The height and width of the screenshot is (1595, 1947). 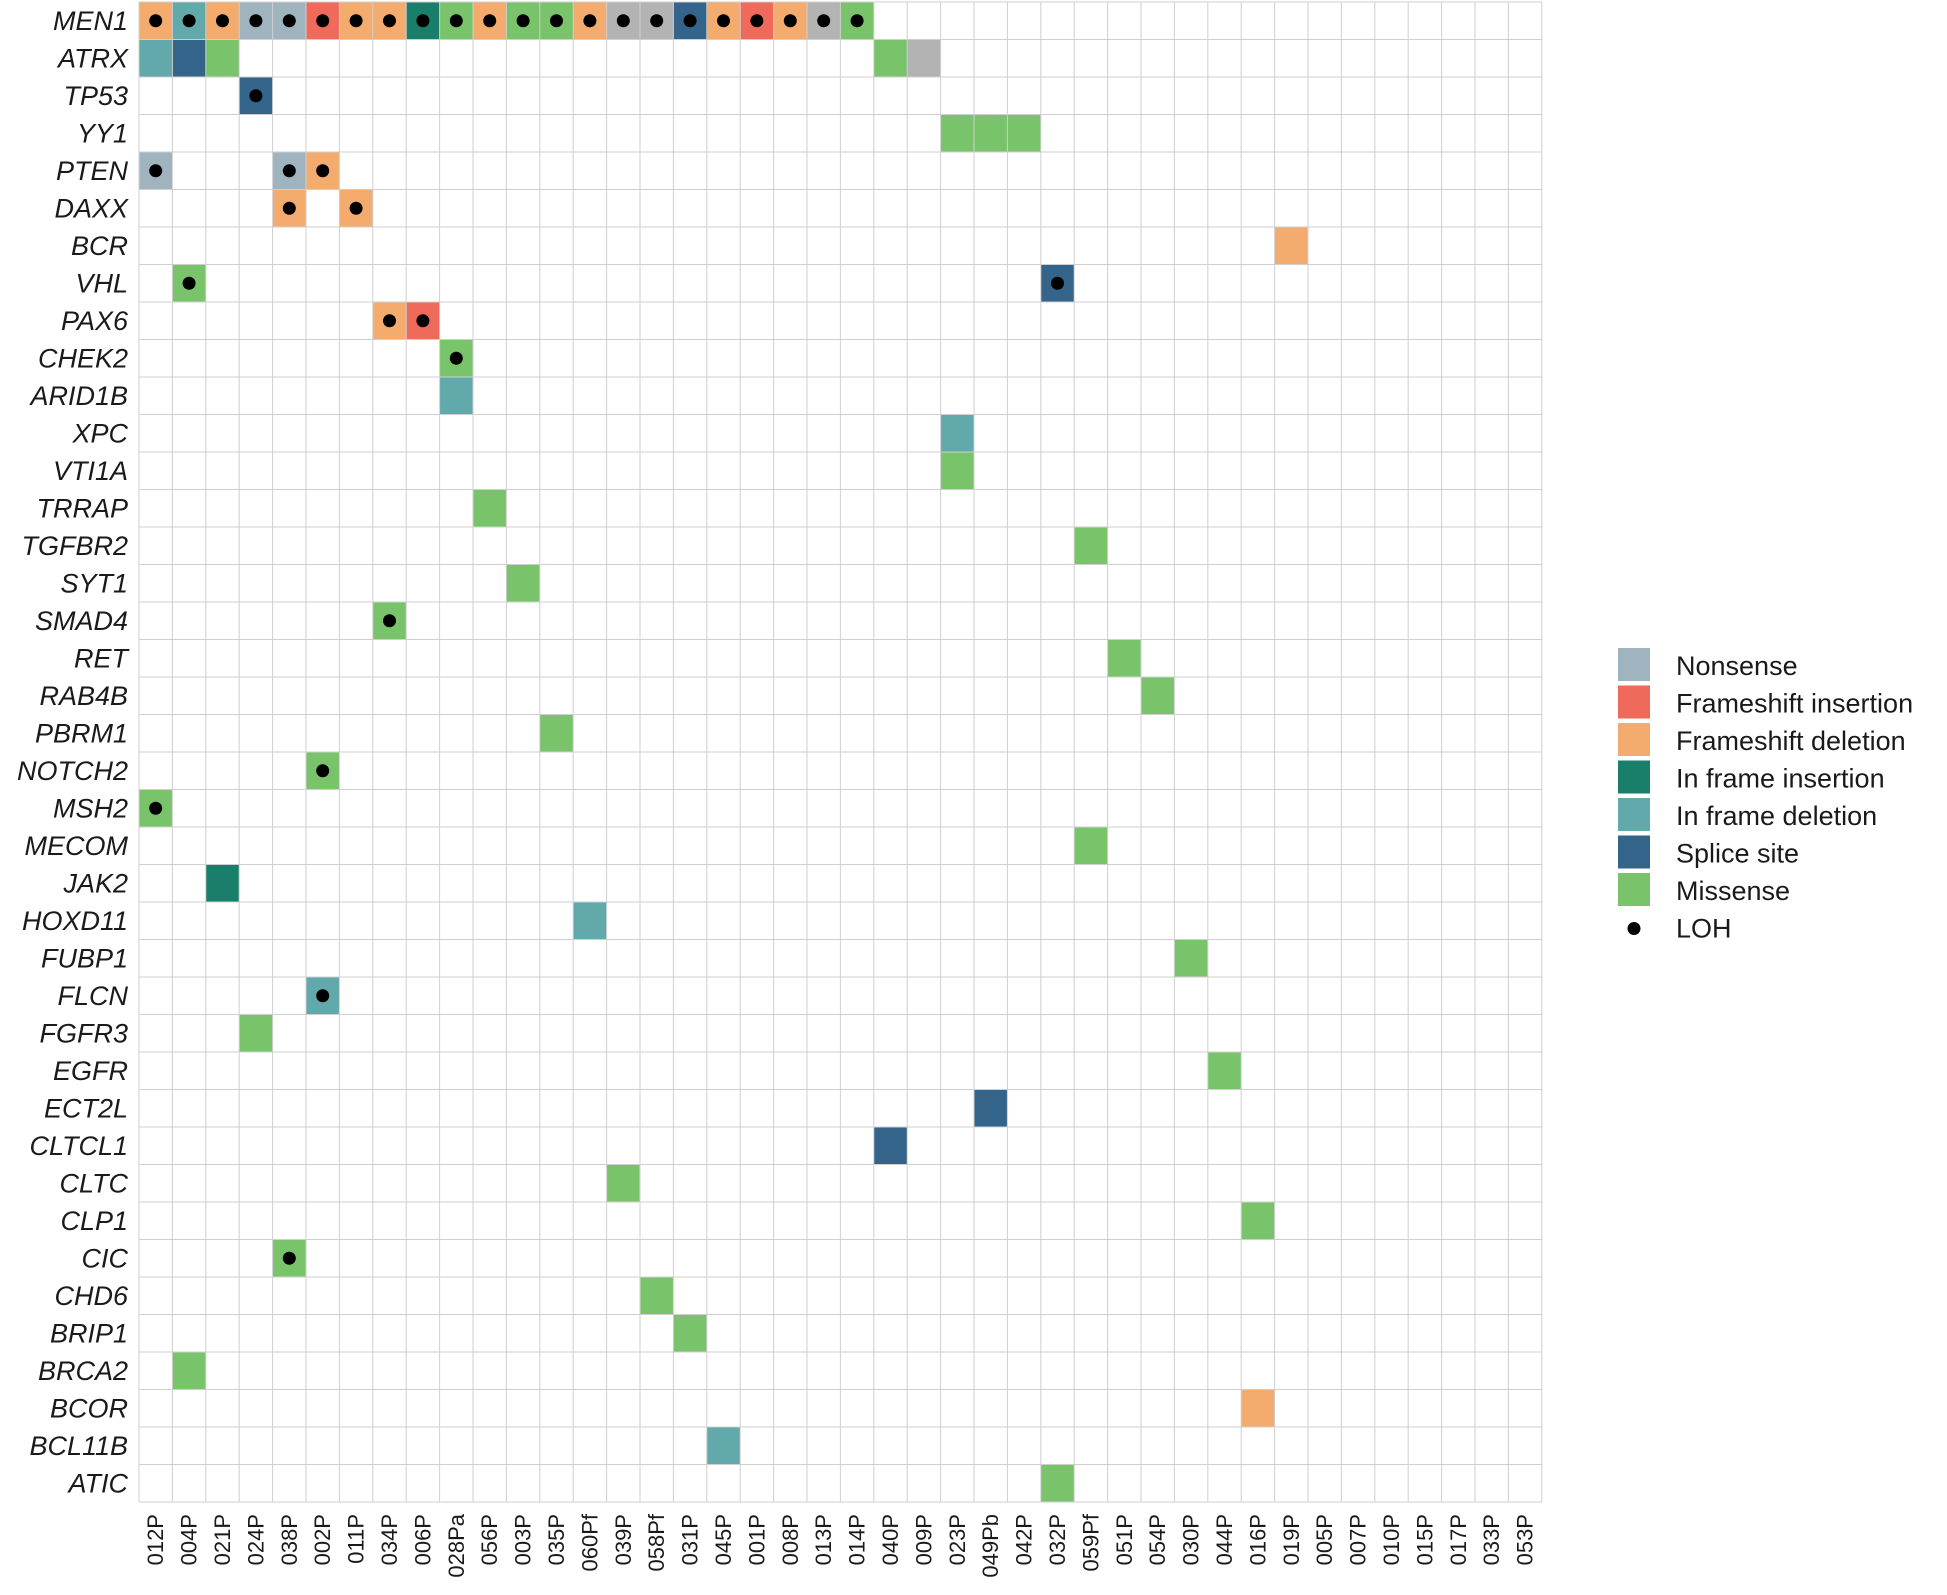 What do you see at coordinates (957, 471) in the screenshot?
I see `mutation-cell-VTI1A-023P` at bounding box center [957, 471].